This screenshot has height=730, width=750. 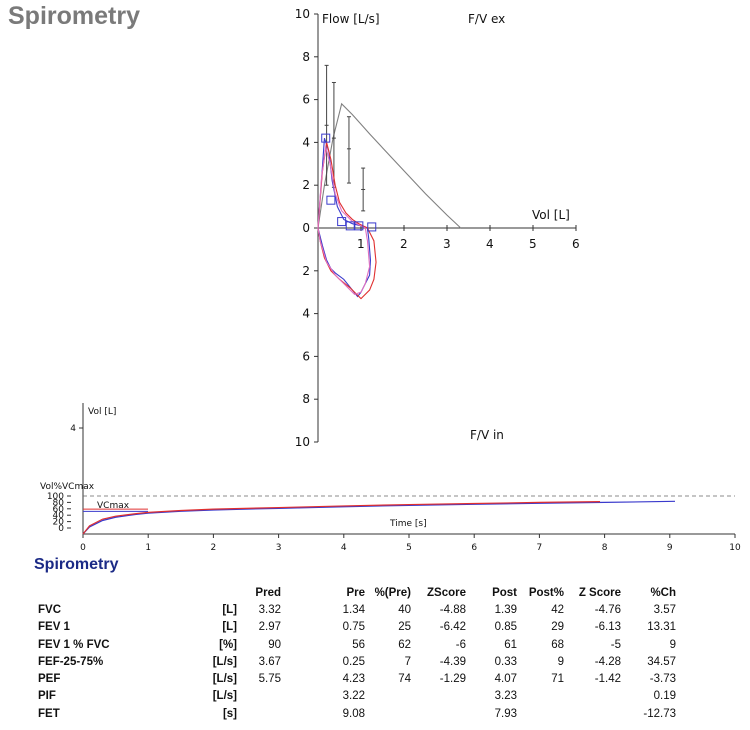 What do you see at coordinates (460, 644) in the screenshot?
I see `table-cell: -6` at bounding box center [460, 644].